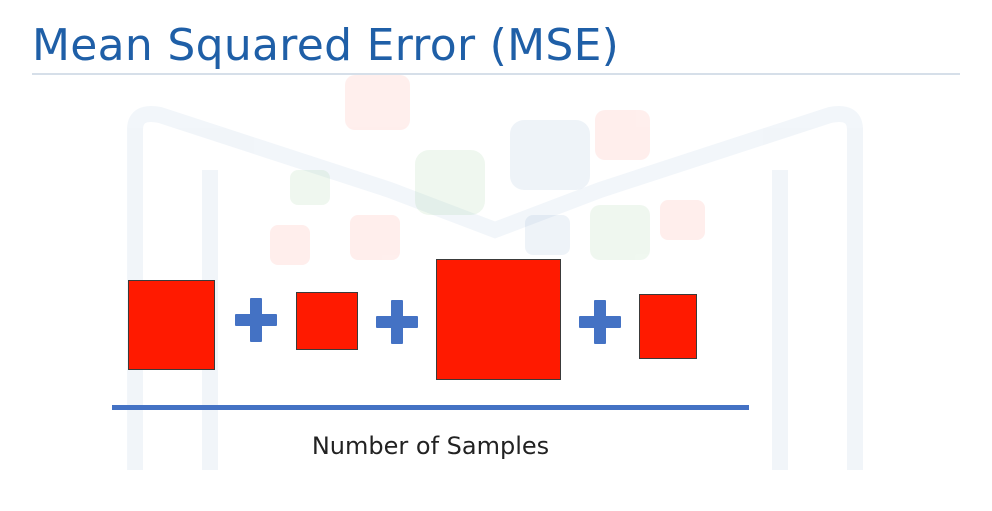 The width and height of the screenshot is (992, 511). Describe the element at coordinates (430, 407) in the screenshot. I see `fraction-divider-line` at that location.